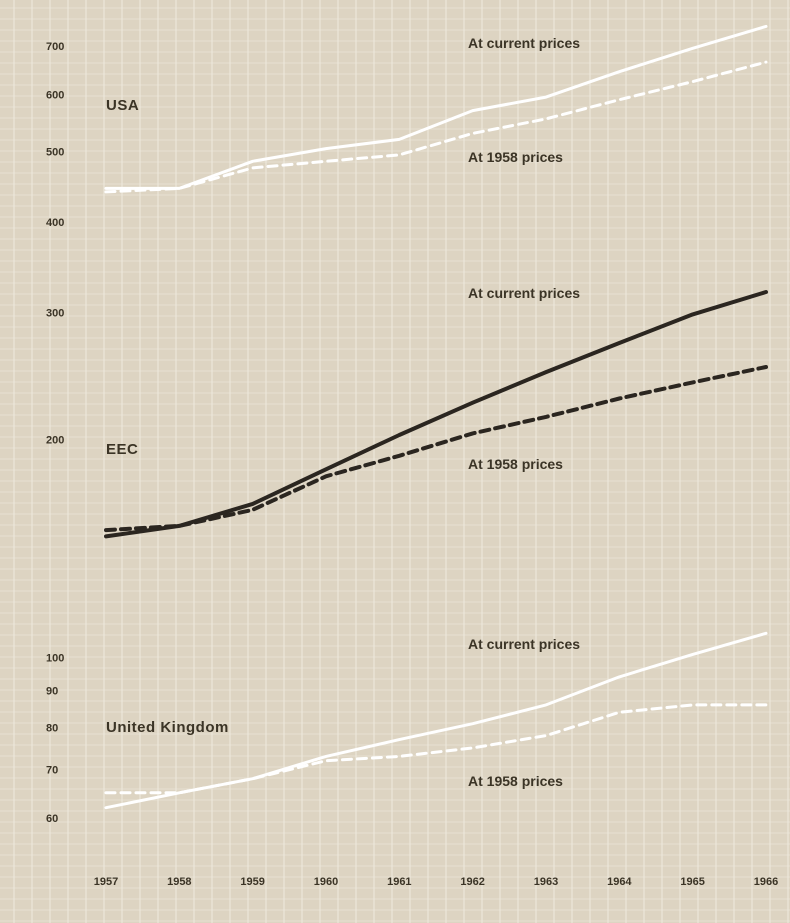 The height and width of the screenshot is (923, 790). Describe the element at coordinates (55, 223) in the screenshot. I see `y-tick-label: 400` at that location.